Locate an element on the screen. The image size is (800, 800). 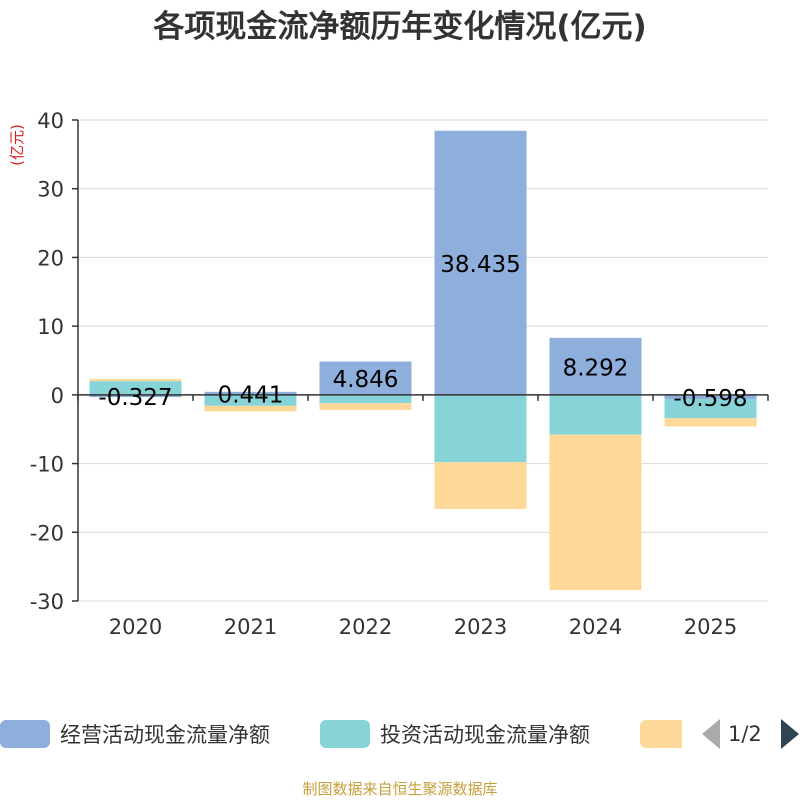
legend-item-investing: 投资活动现金流量净额 is located at coordinates (455, 734).